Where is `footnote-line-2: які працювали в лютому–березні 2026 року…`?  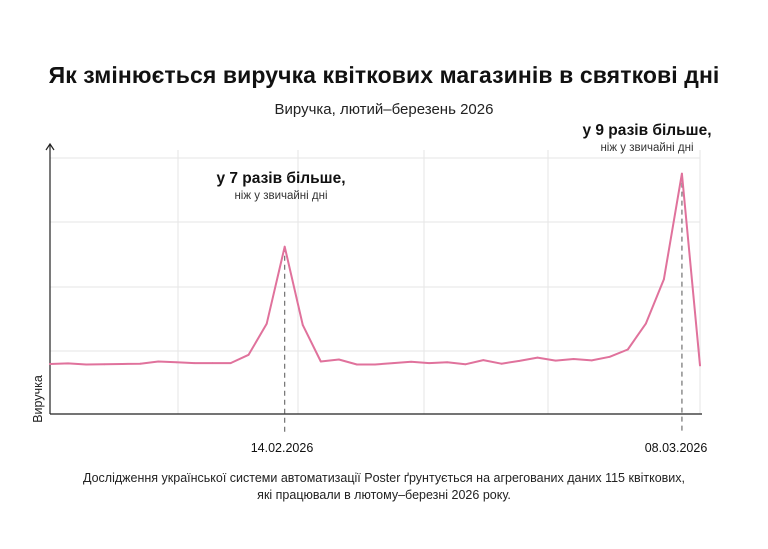 footnote-line-2: які працювали в лютому–березні 2026 року… is located at coordinates (384, 495).